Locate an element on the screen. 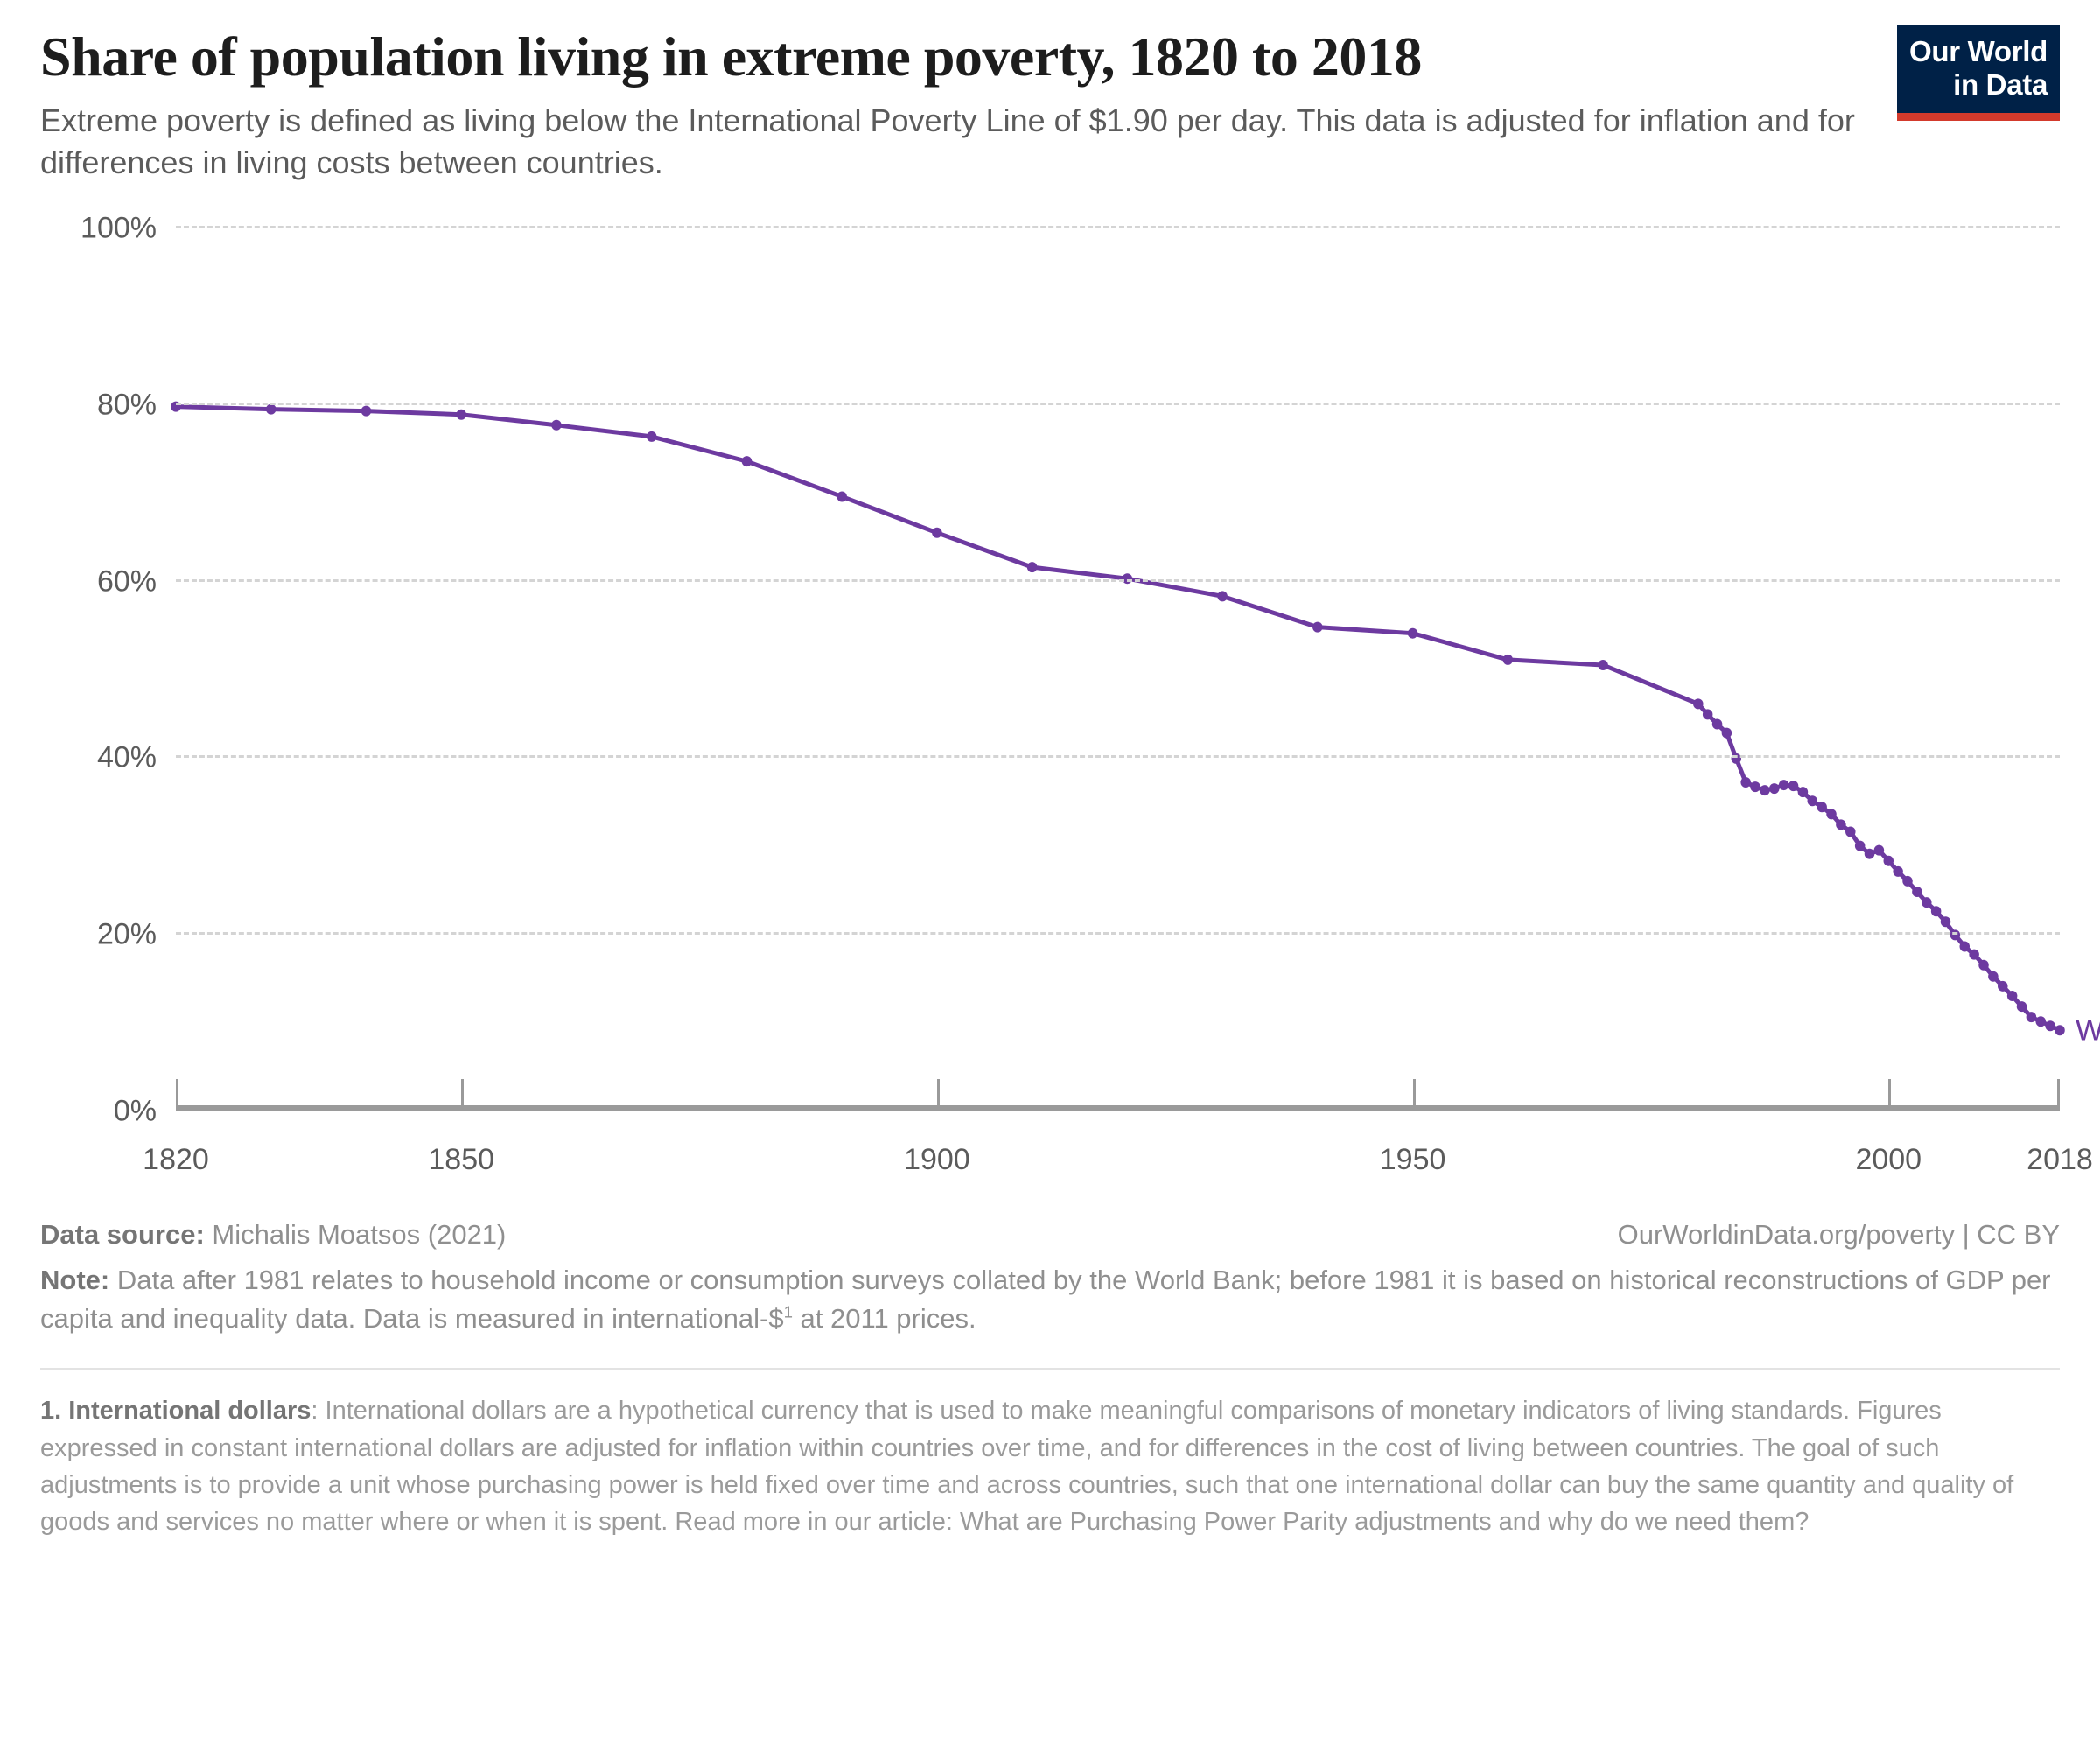 This screenshot has width=2100, height=1745. x-axis-label-1820: 1820 is located at coordinates (176, 1160).